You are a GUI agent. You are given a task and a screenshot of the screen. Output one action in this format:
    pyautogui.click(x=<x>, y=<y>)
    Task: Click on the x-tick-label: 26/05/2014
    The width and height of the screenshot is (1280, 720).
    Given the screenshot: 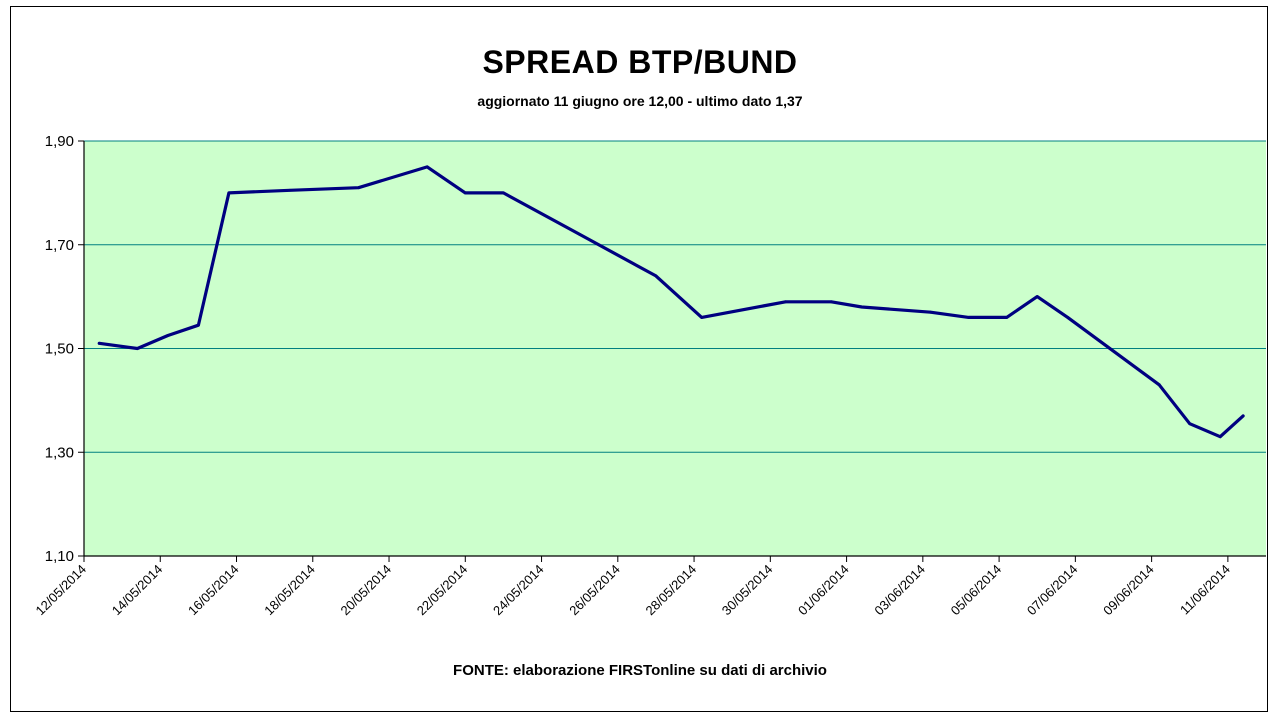 What is the action you would take?
    pyautogui.click(x=594, y=590)
    